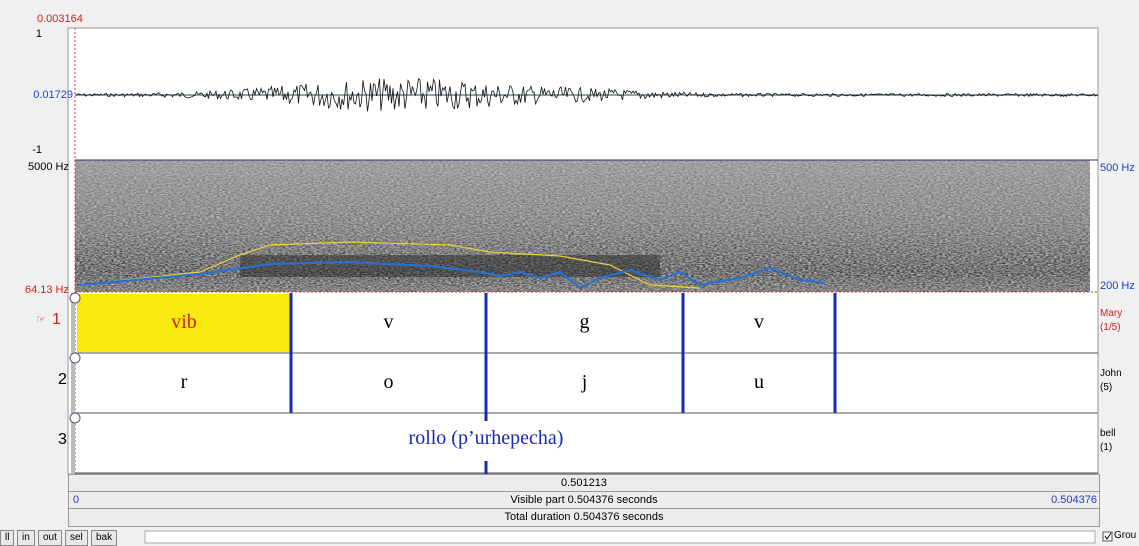 The height and width of the screenshot is (546, 1139). I want to click on tier-name: Mary (1/5), so click(1111, 321).